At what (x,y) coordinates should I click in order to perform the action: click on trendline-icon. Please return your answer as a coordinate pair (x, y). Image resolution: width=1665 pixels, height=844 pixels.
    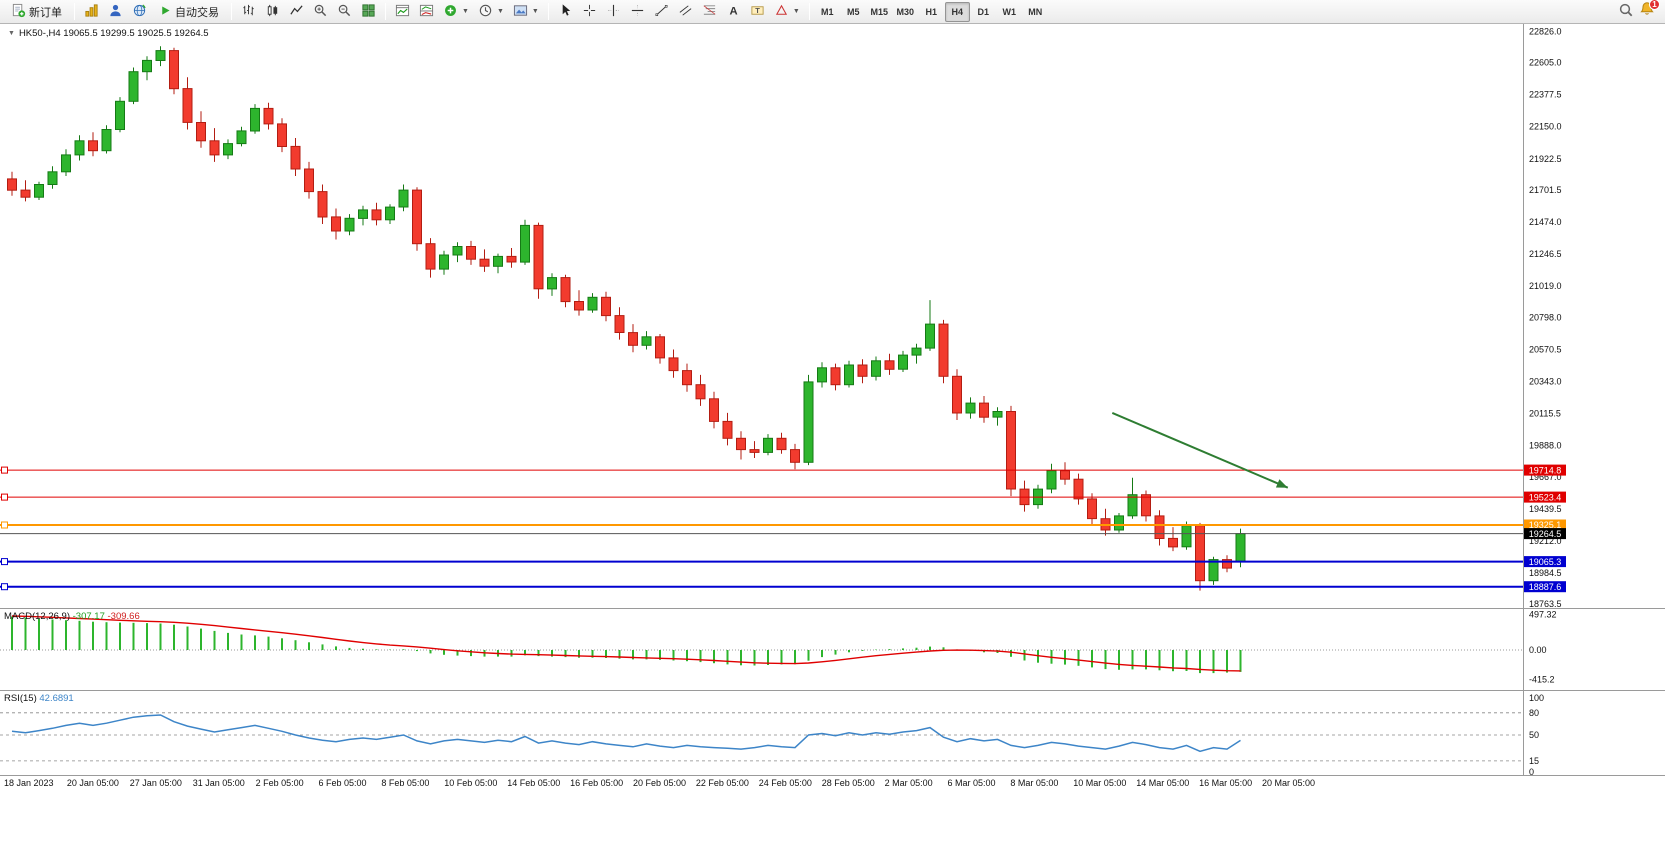
    Looking at the image, I should click on (661, 12).